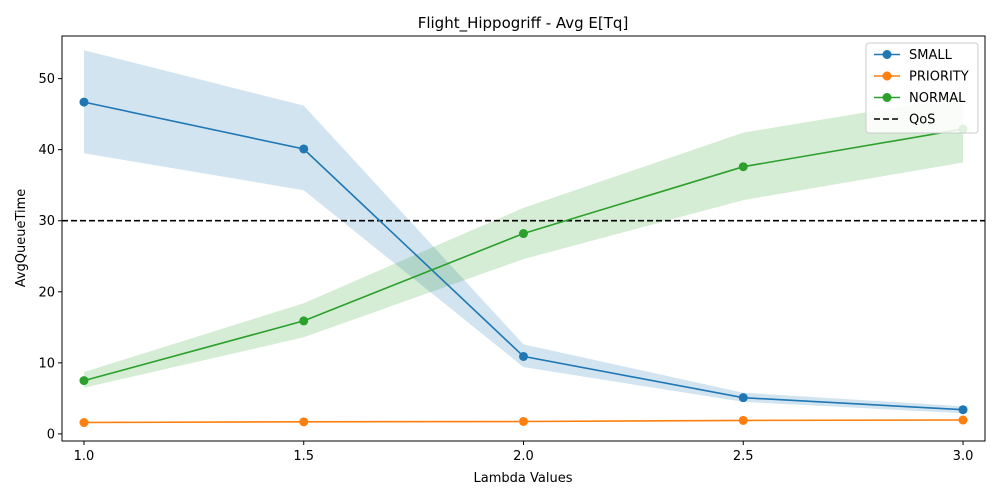 The height and width of the screenshot is (500, 1000). What do you see at coordinates (46, 150) in the screenshot?
I see `y-tick-label-4: 40` at bounding box center [46, 150].